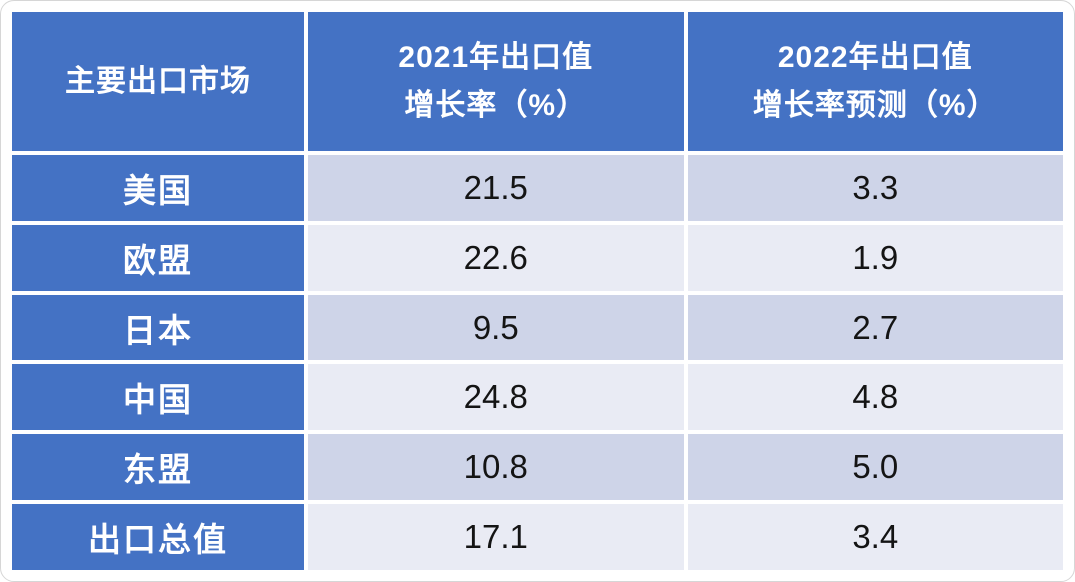 The width and height of the screenshot is (1075, 582). I want to click on value-2022: 2.7, so click(875, 327).